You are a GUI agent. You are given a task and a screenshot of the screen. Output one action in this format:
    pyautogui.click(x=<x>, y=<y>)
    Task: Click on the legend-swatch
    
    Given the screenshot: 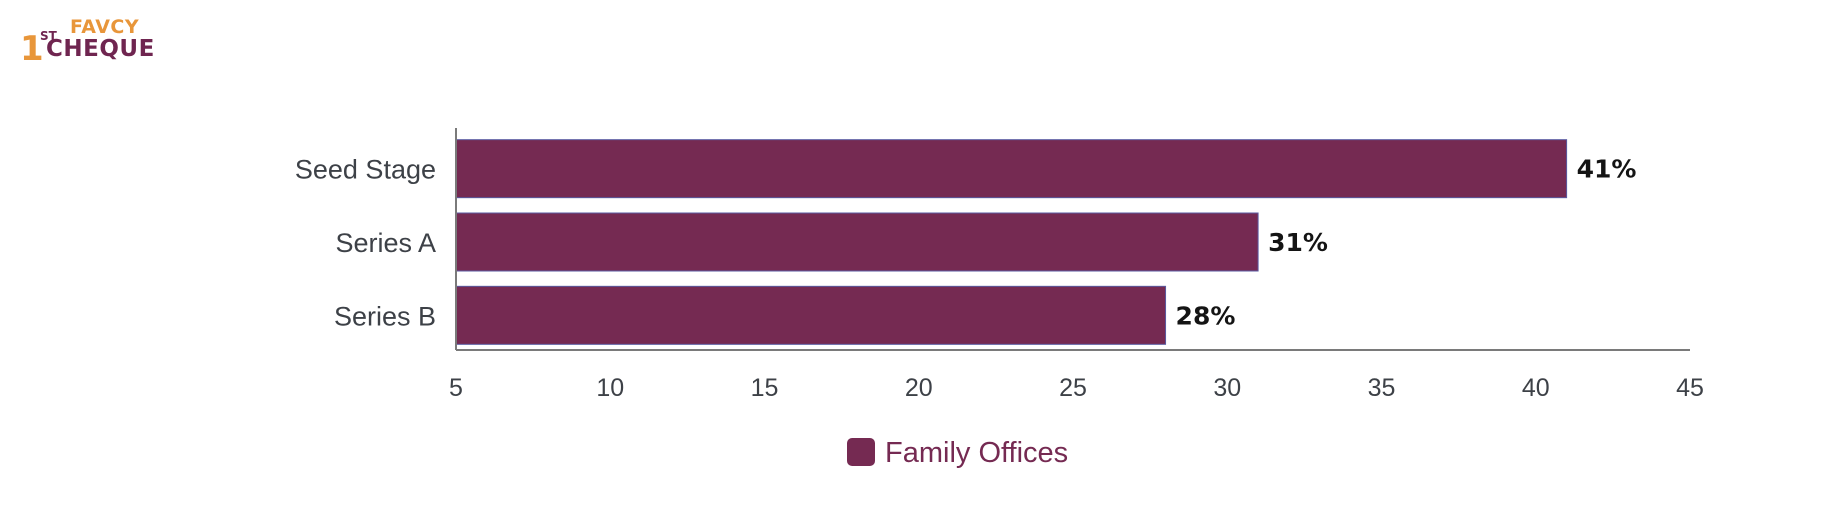 What is the action you would take?
    pyautogui.click(x=861, y=452)
    